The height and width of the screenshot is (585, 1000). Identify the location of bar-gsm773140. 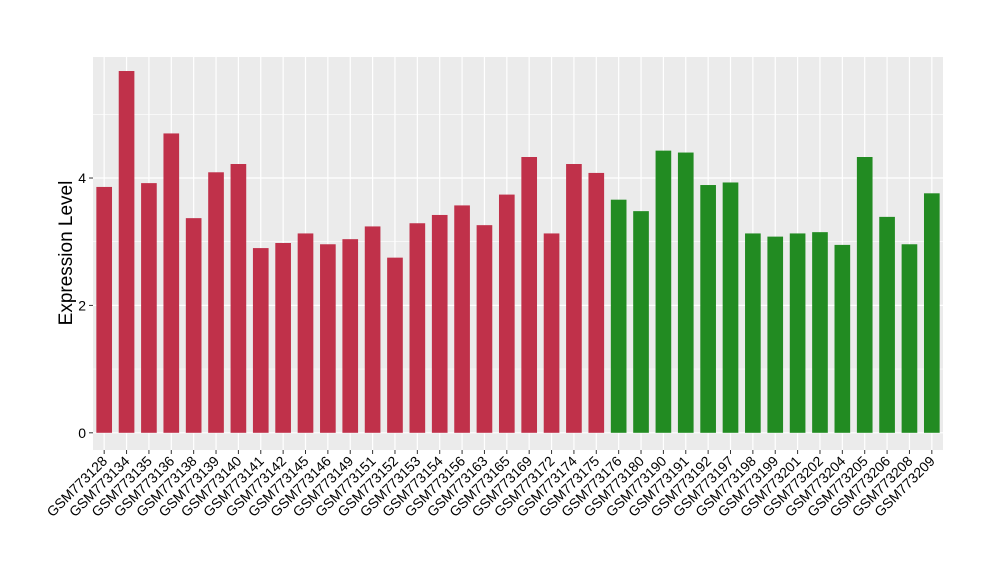
(238, 298).